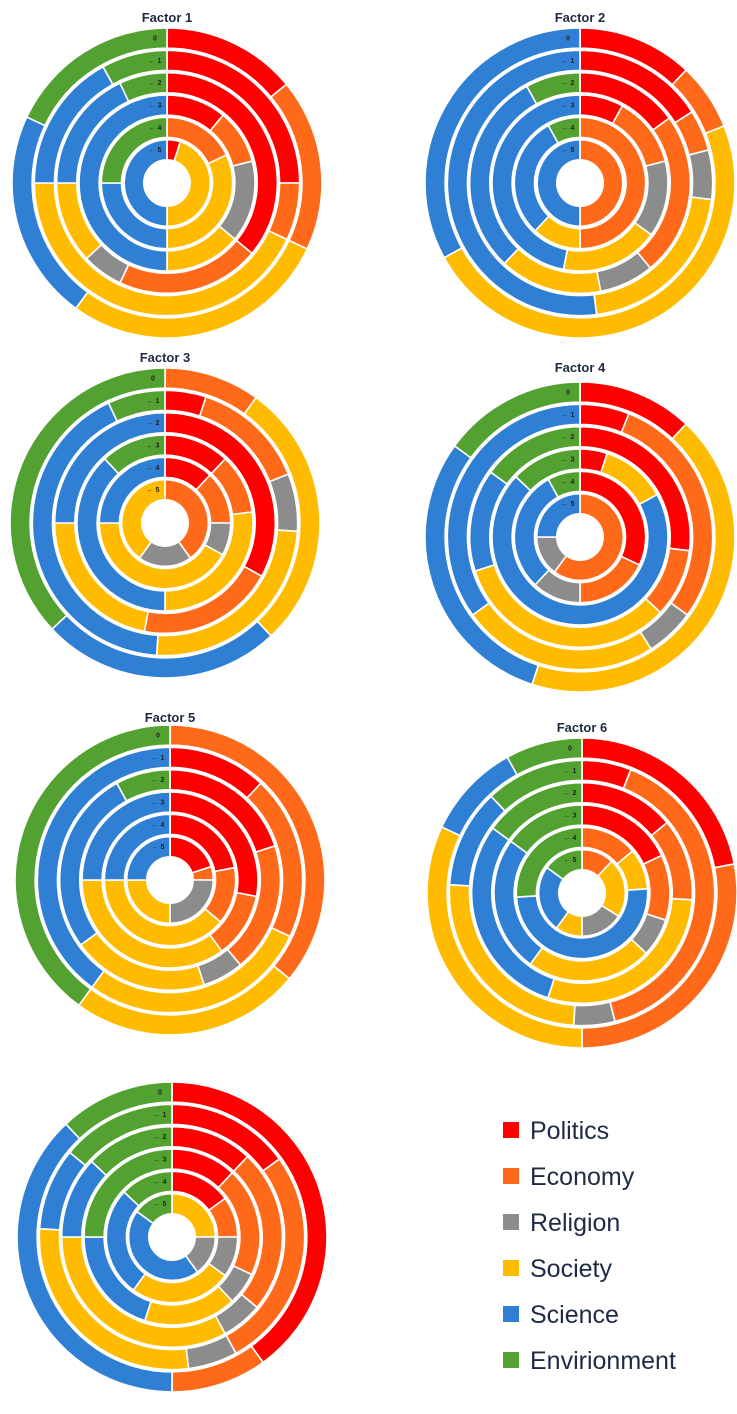  What do you see at coordinates (170, 717) in the screenshot?
I see `chart-title: Factor 5` at bounding box center [170, 717].